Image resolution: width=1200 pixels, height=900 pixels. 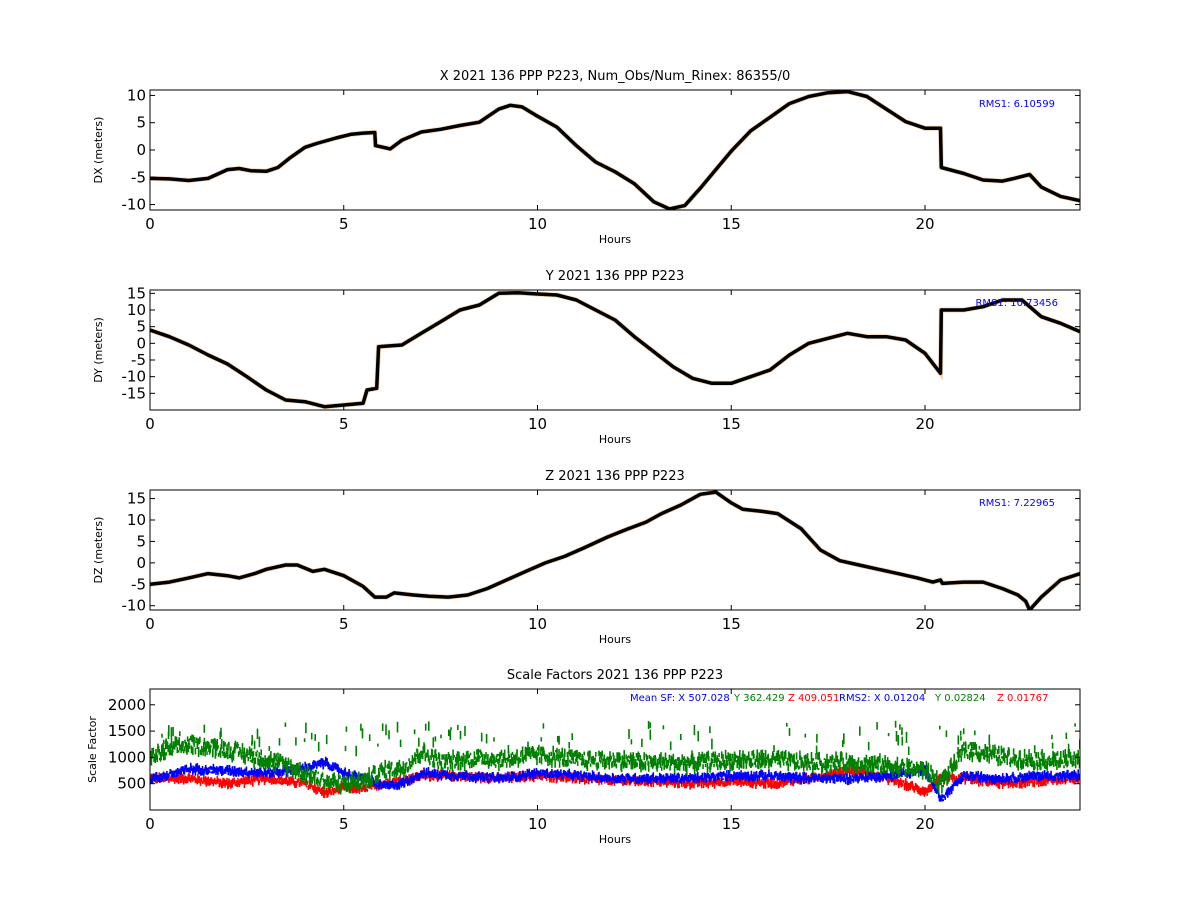 What do you see at coordinates (882, 698) in the screenshot?
I see `scale-factor-annotation: RMS2: X 0.01204` at bounding box center [882, 698].